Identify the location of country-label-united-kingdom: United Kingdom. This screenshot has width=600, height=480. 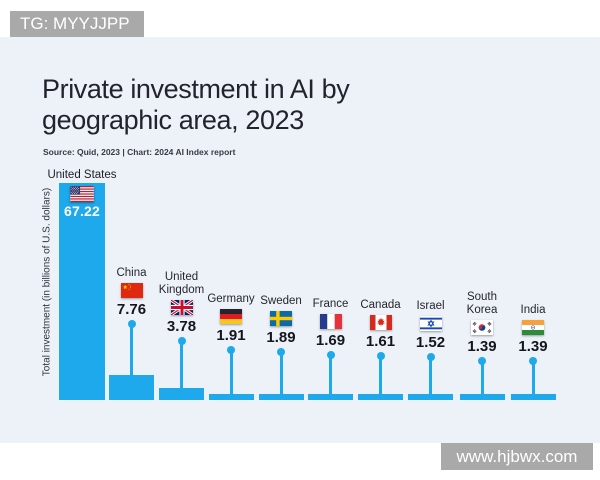
(181, 283).